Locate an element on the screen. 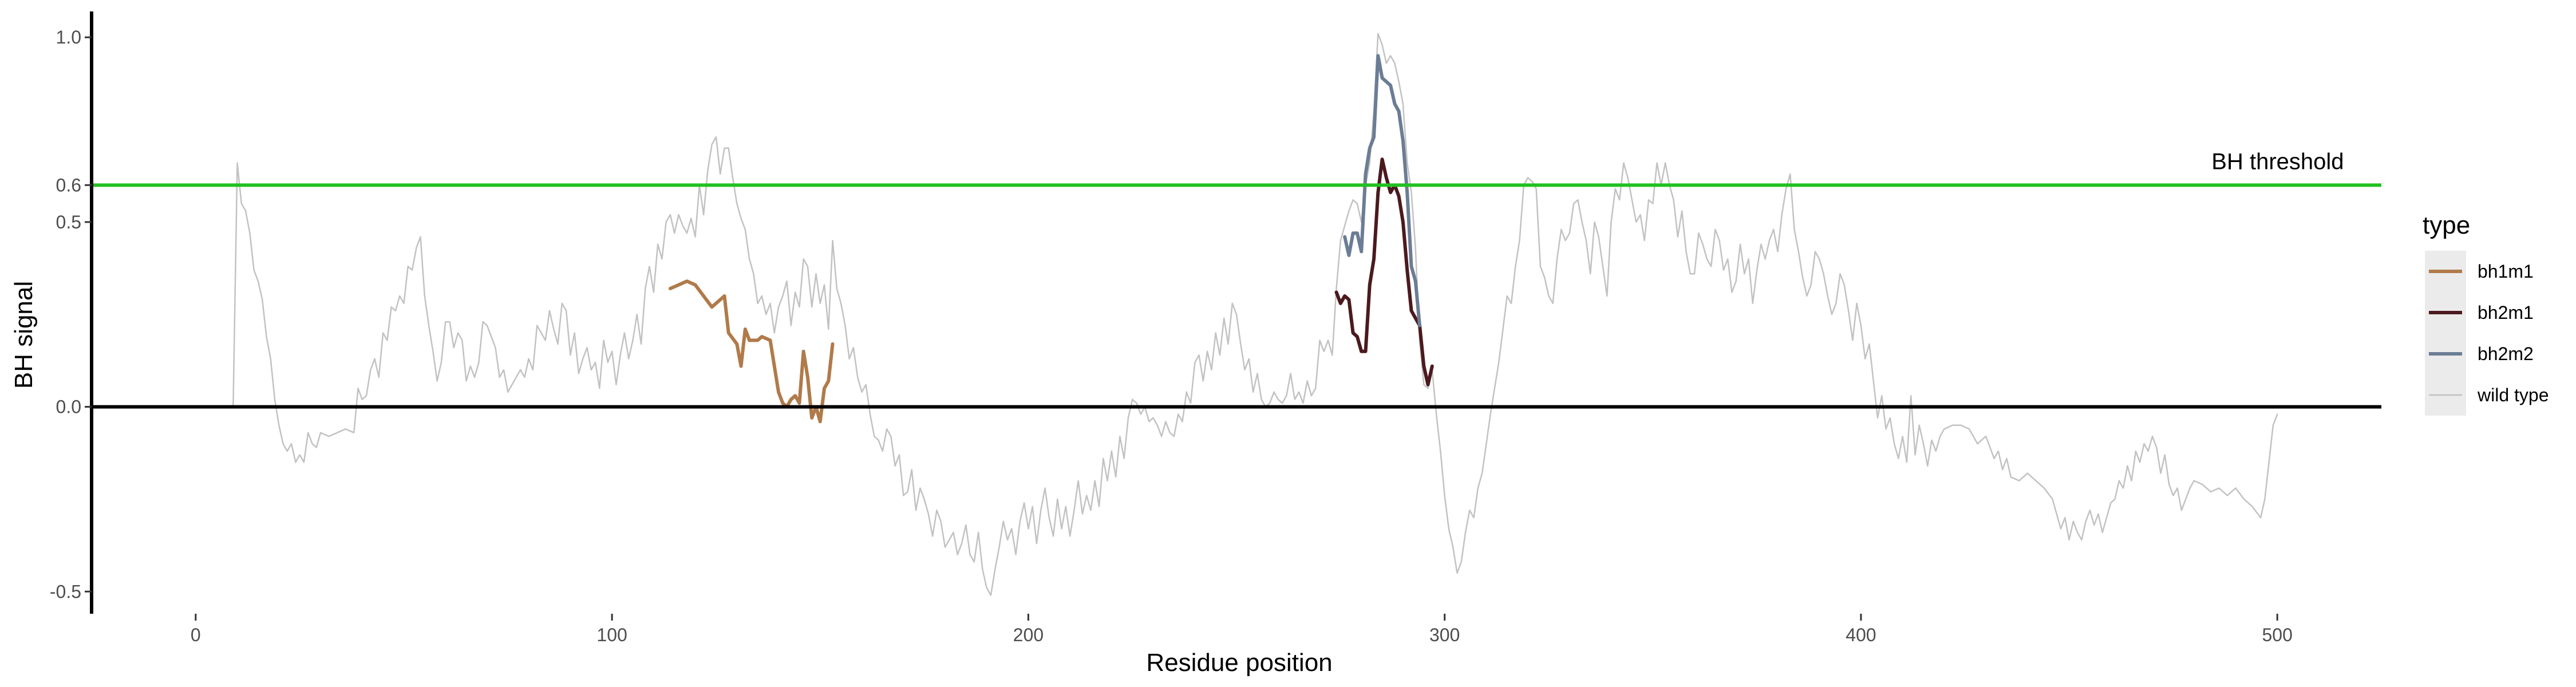 The height and width of the screenshot is (687, 2576). legend-label: wild type is located at coordinates (2513, 395).